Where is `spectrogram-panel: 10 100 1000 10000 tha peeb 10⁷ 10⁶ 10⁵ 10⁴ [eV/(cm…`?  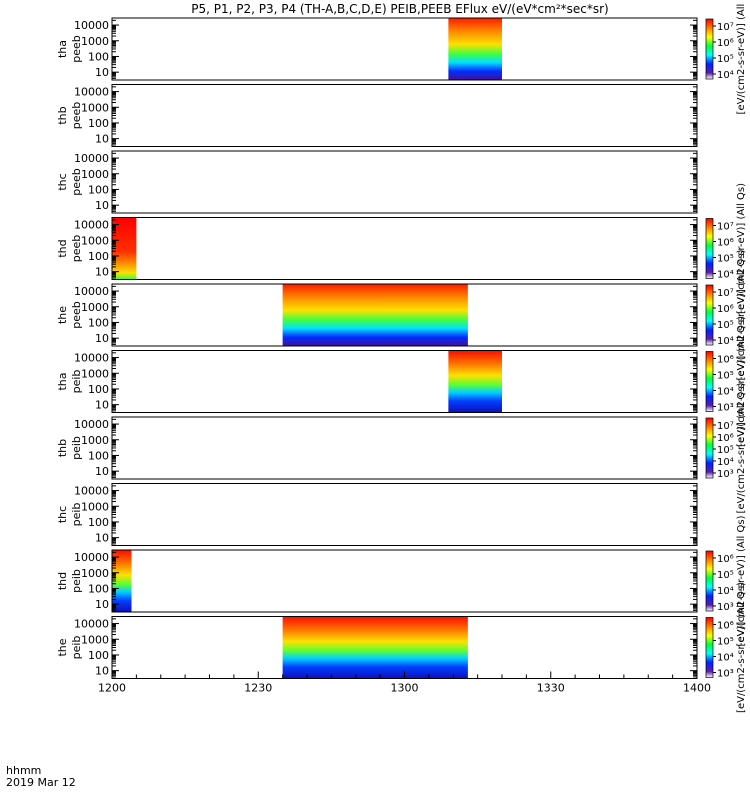
spectrogram-panel: 10 100 1000 10000 tha peeb 10⁷ 10⁶ 10⁵ 10⁴ [eV/(cm… is located at coordinates (401, 57).